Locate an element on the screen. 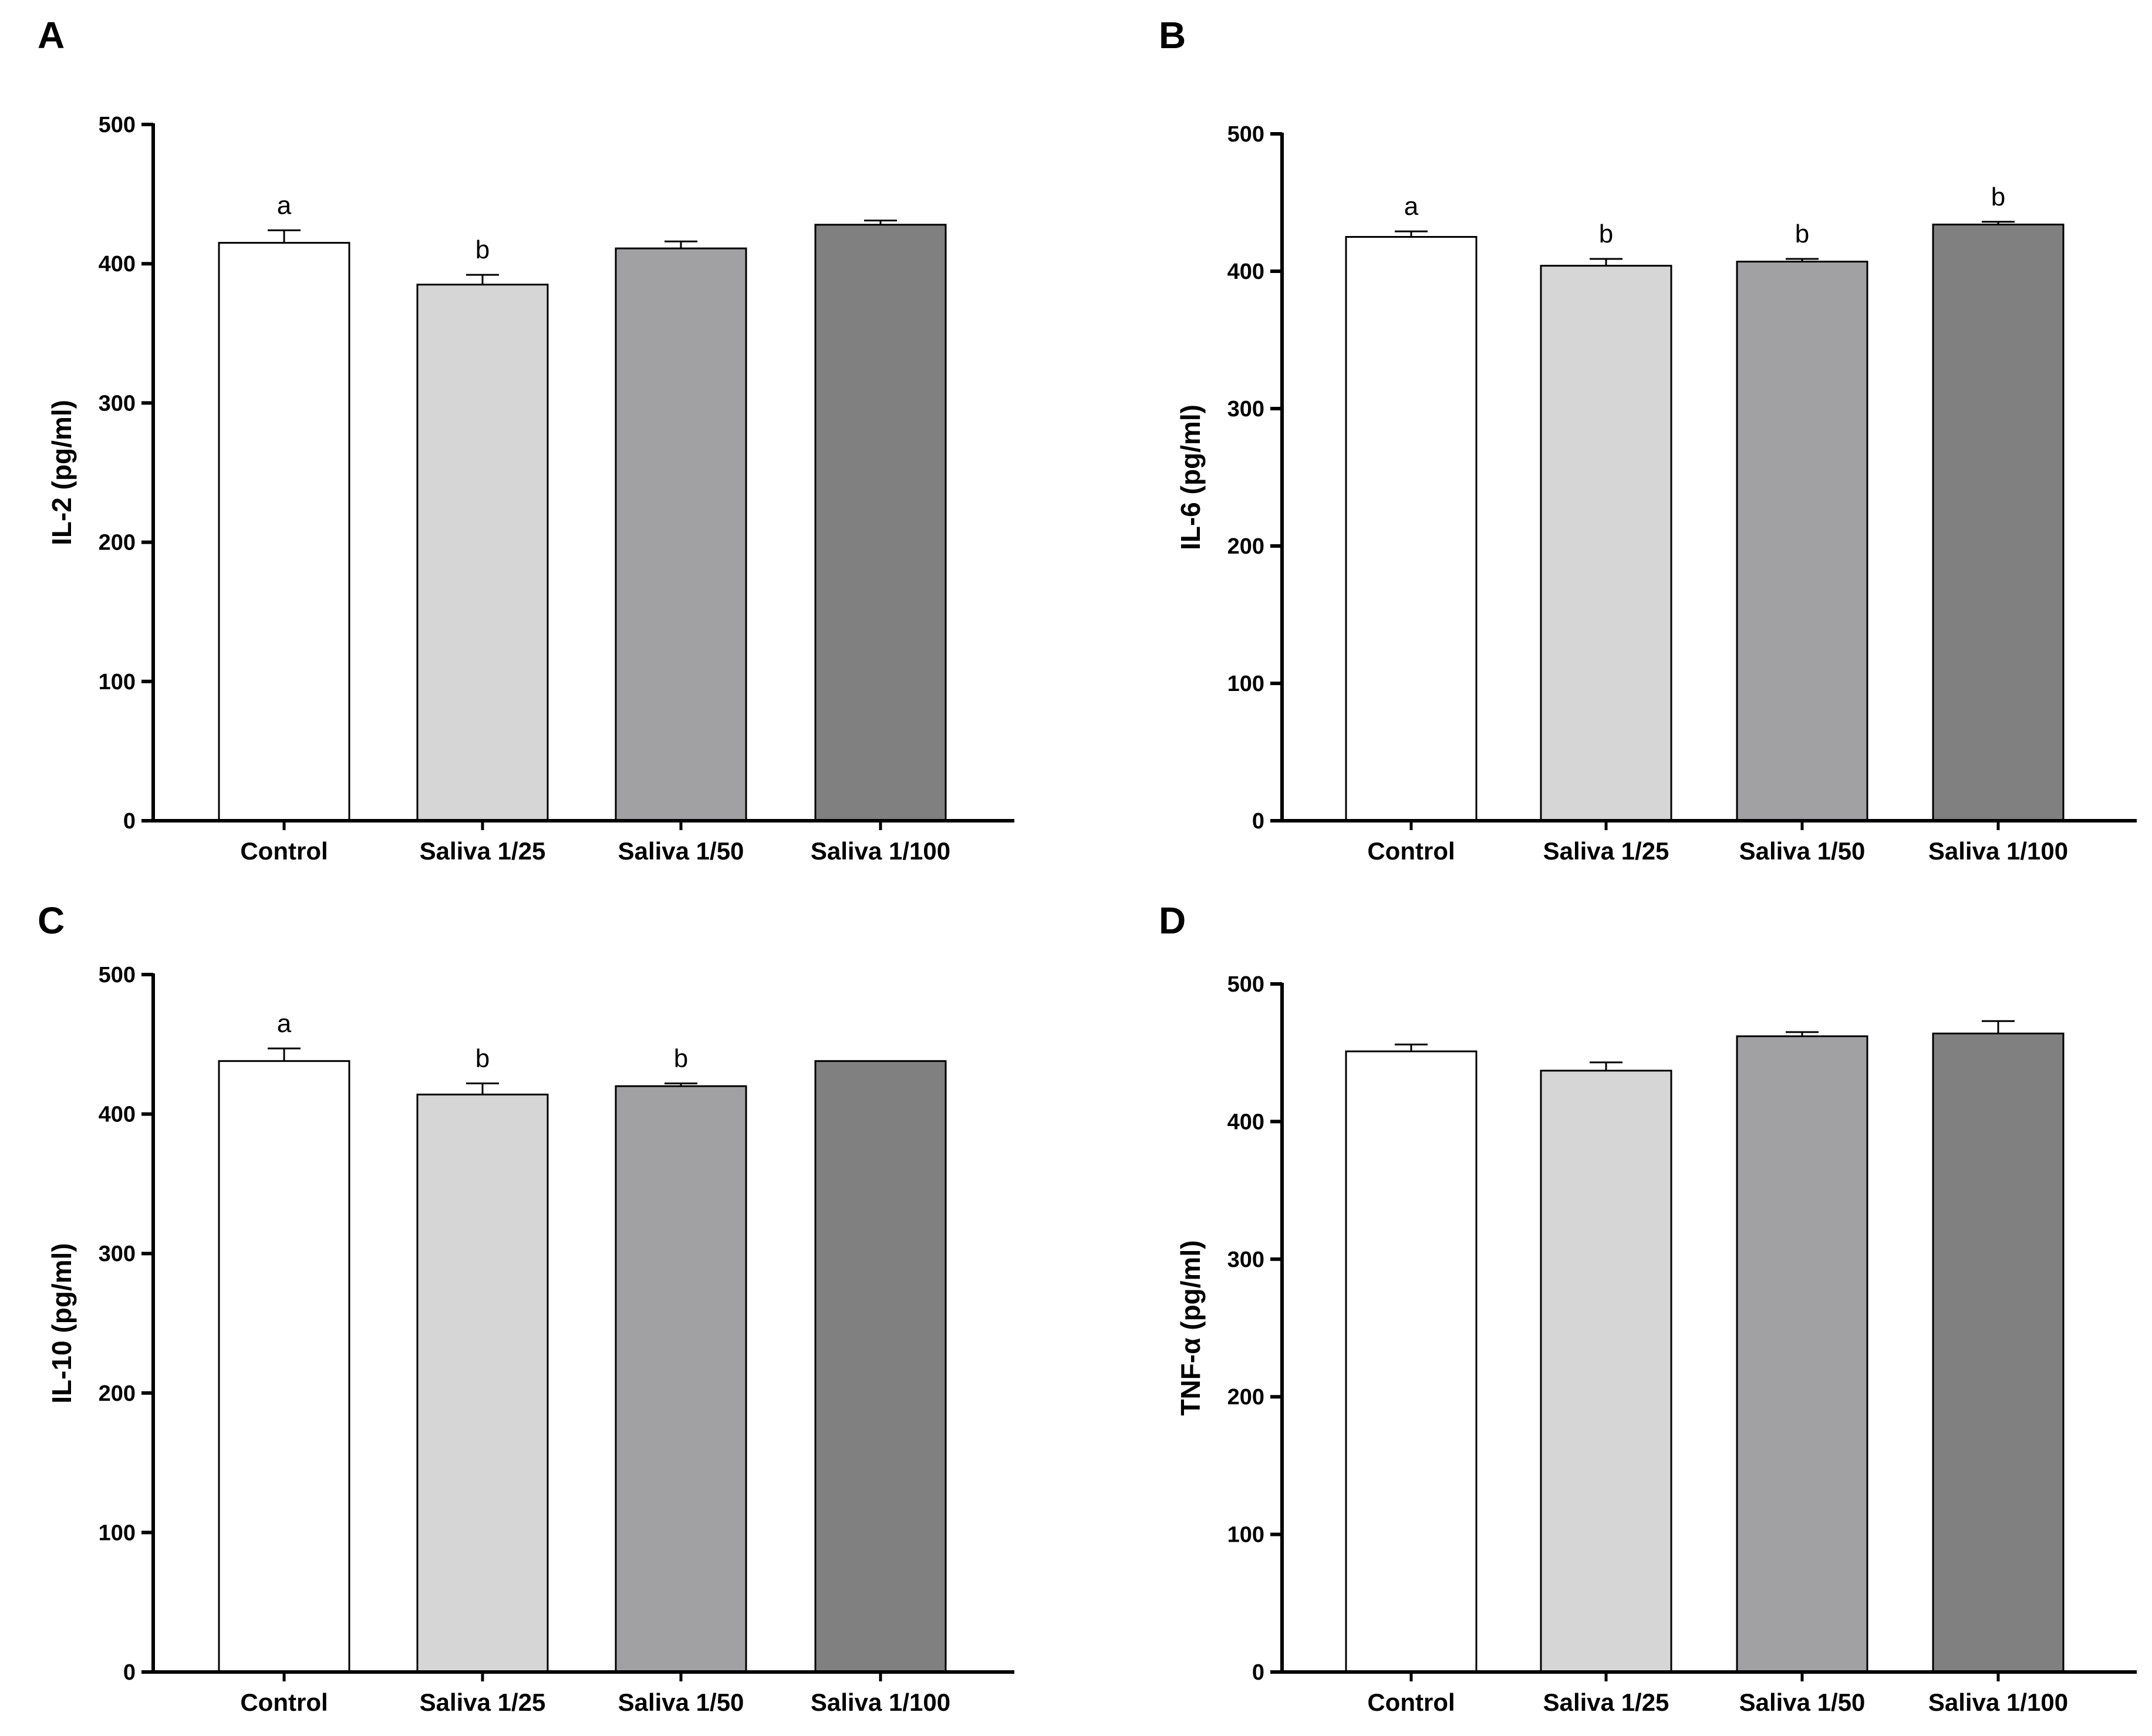 This screenshot has height=1736, width=2152. y-axis-title: IL-2 (pg/ml) is located at coordinates (61, 472).